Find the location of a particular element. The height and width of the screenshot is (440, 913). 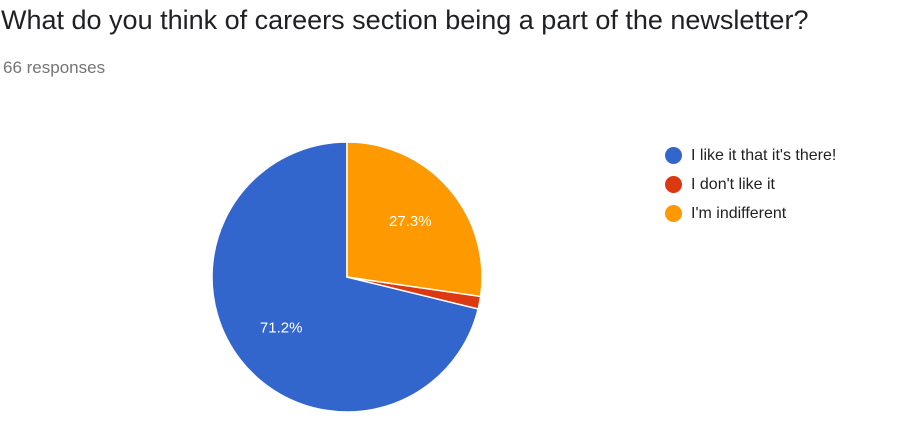

legend-label: I like it that it's there! is located at coordinates (764, 155).